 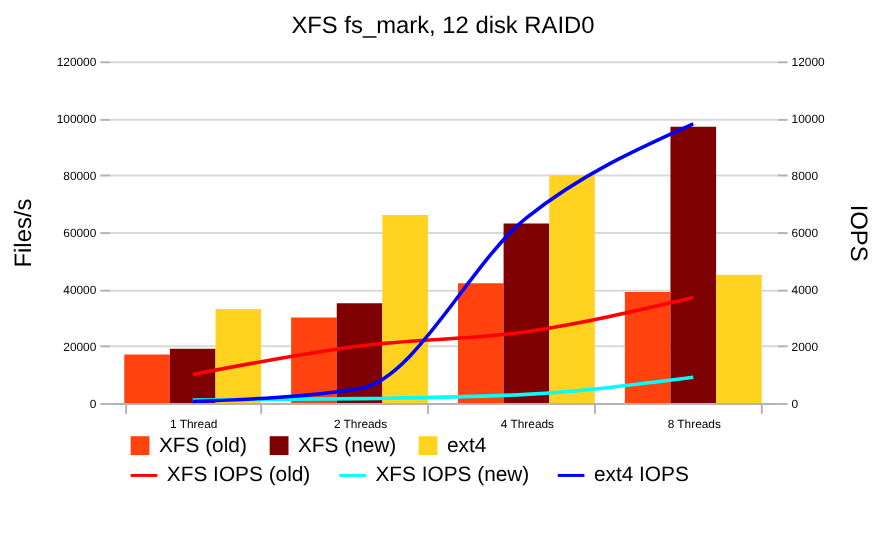 What do you see at coordinates (641, 476) in the screenshot?
I see `legend-label: ext4 IOPS` at bounding box center [641, 476].